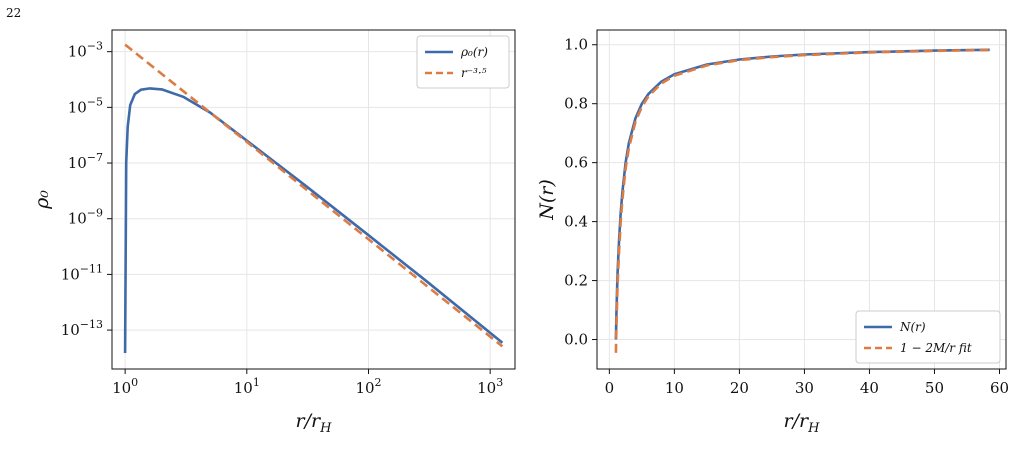 The image size is (1020, 456). Describe the element at coordinates (869, 388) in the screenshot. I see `x-tick-label: 40` at that location.